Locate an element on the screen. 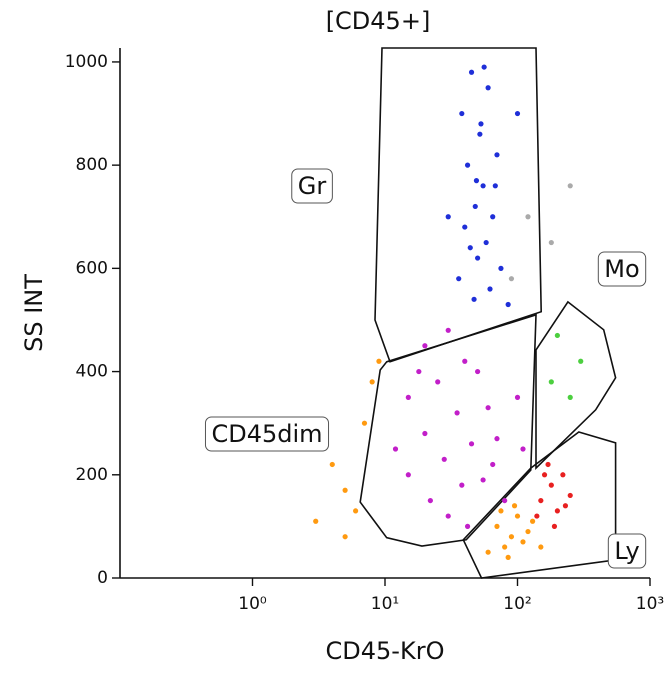 The image size is (667, 677). gate-label: Mo is located at coordinates (621, 269).